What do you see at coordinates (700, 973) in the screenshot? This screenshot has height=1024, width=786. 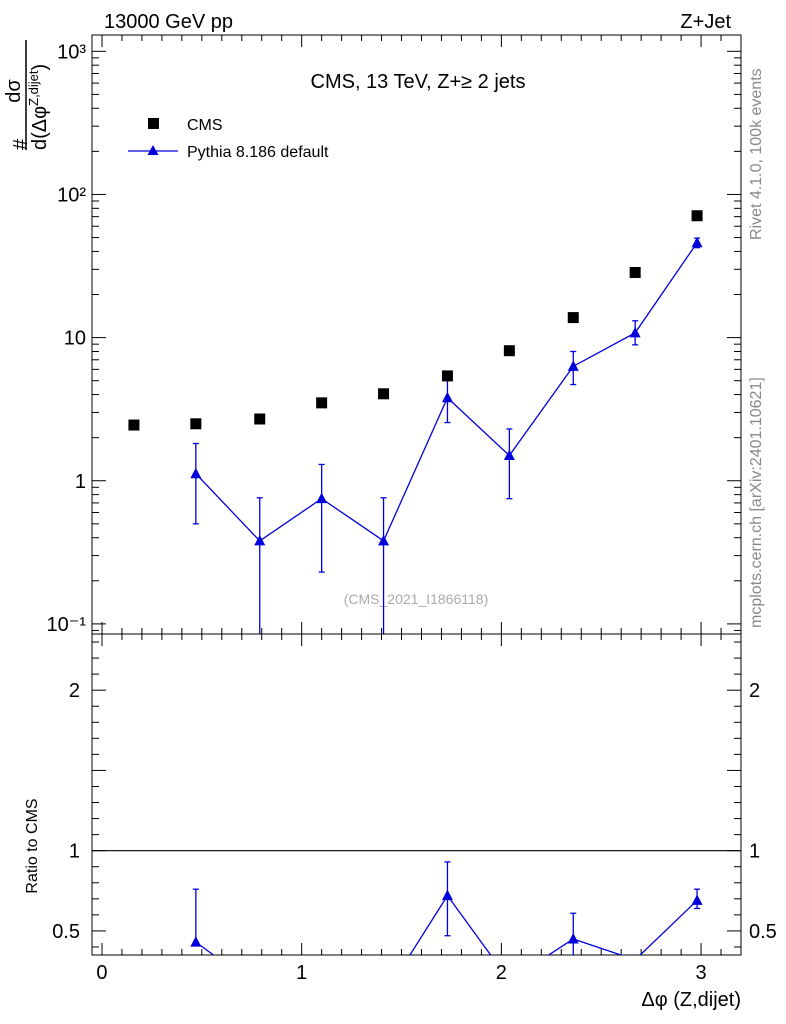 I see `x-tick-label: 3` at bounding box center [700, 973].